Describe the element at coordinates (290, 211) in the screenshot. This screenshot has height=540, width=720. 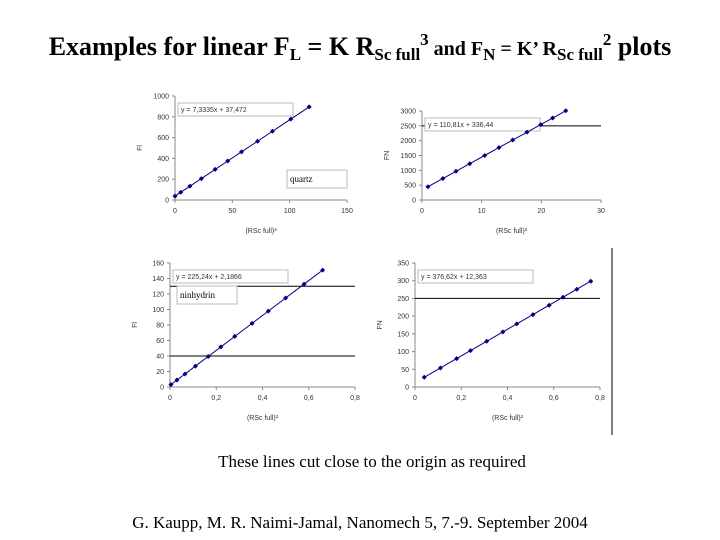
I see `x-tick-label: 100` at that location.